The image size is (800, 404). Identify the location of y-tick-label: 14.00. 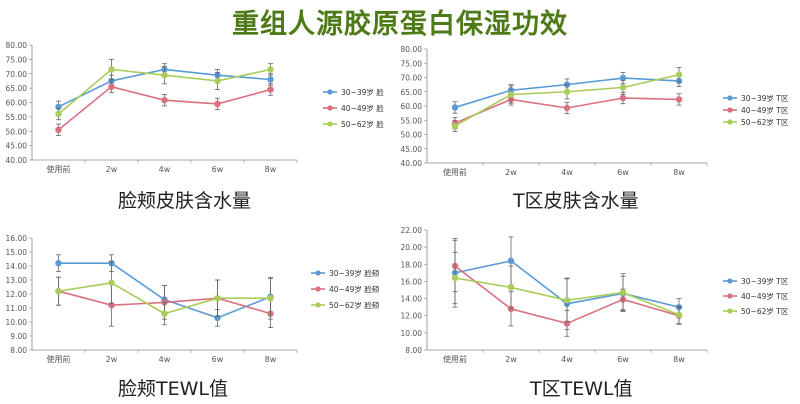
(412, 299).